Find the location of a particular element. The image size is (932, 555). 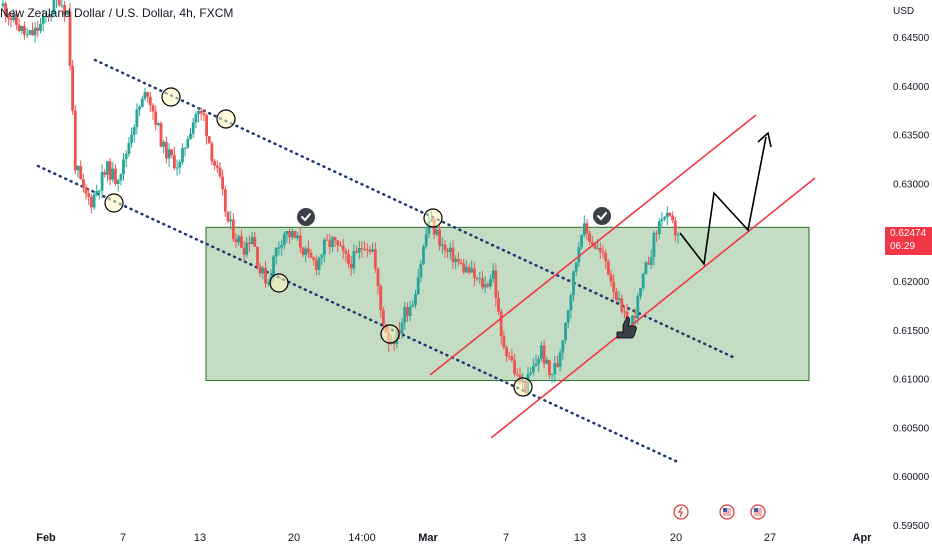

thumbs-up-icon is located at coordinates (626, 327).